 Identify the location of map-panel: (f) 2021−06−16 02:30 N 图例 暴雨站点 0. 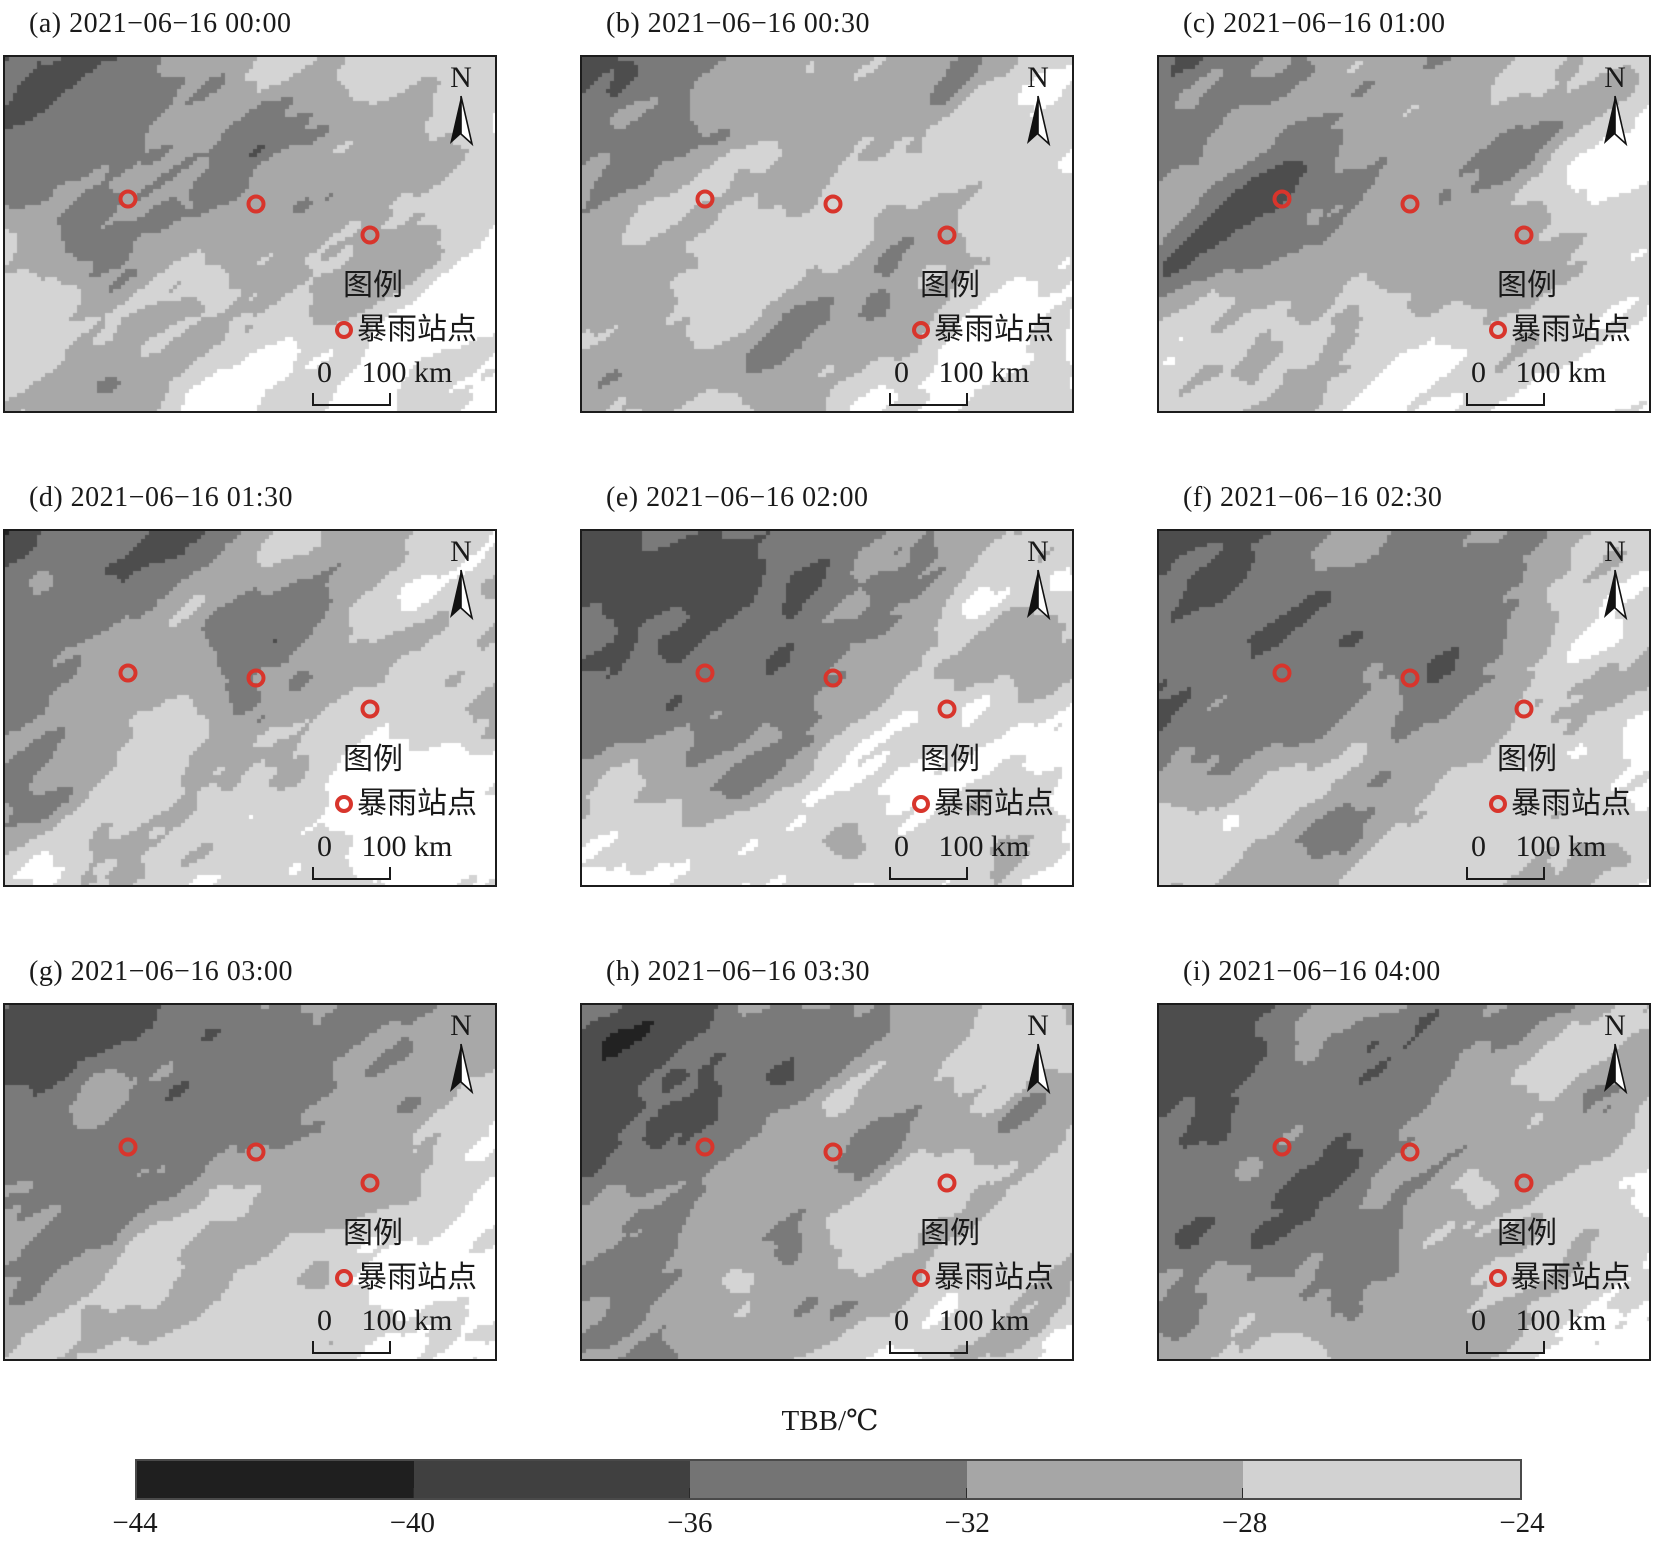
(1404, 684).